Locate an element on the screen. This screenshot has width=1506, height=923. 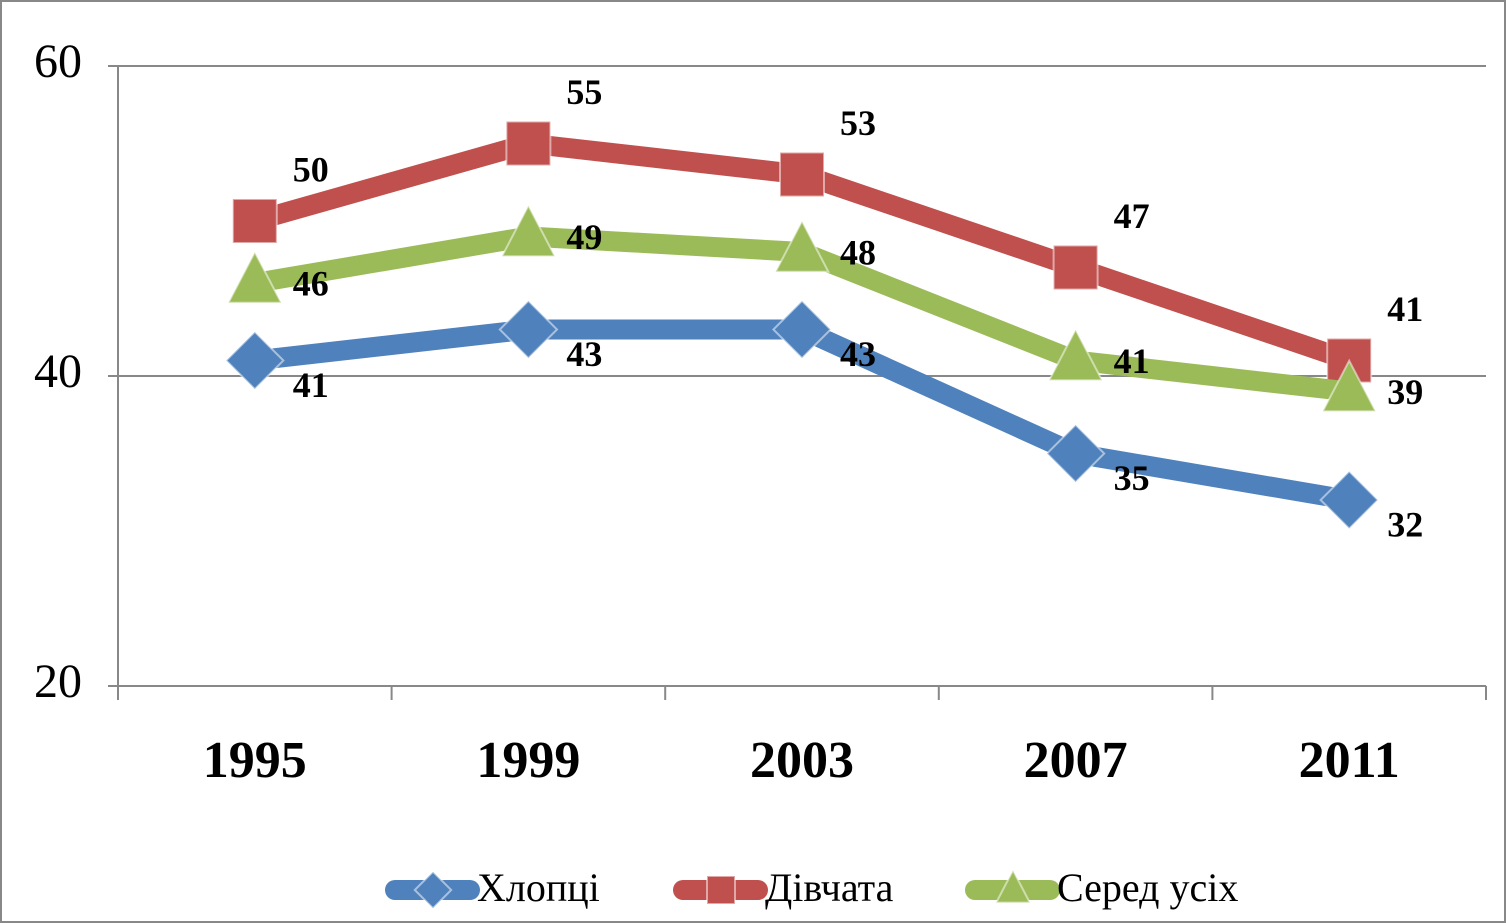
y-tick-label: 40 is located at coordinates (58, 371).